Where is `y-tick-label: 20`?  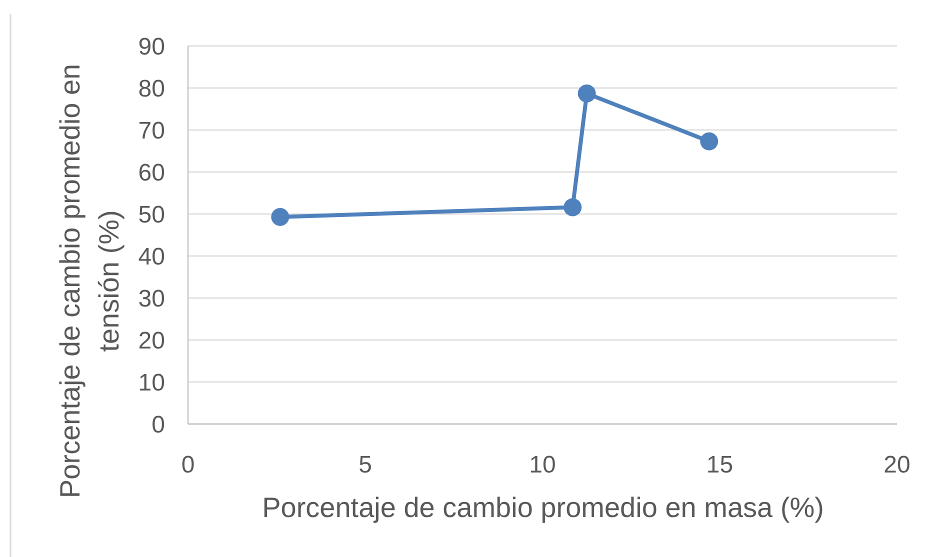
y-tick-label: 20 is located at coordinates (151, 340).